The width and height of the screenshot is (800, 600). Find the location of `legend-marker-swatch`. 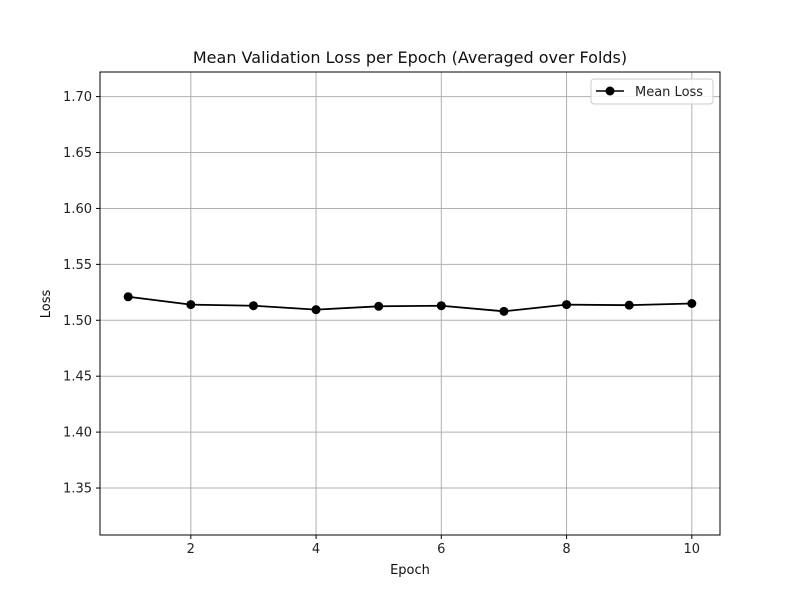

legend-marker-swatch is located at coordinates (610, 91).